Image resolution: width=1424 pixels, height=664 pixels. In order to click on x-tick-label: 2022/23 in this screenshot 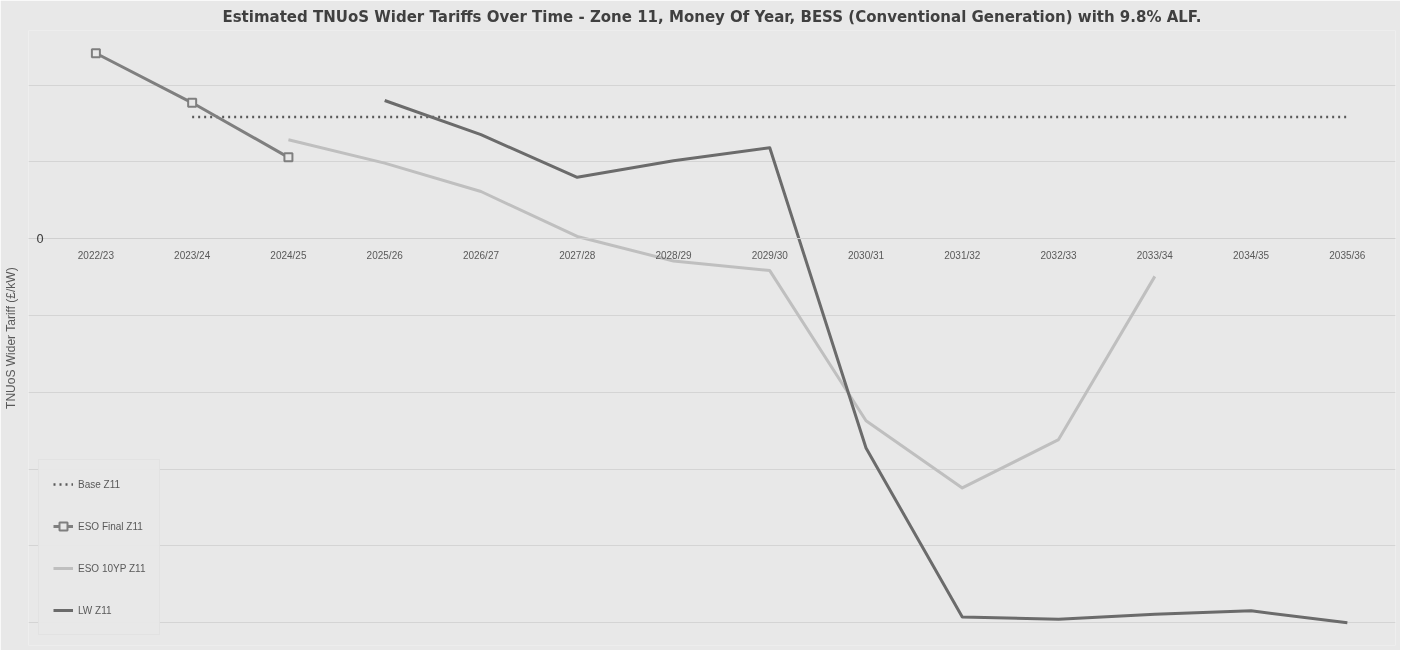, I will do `click(96, 255)`.